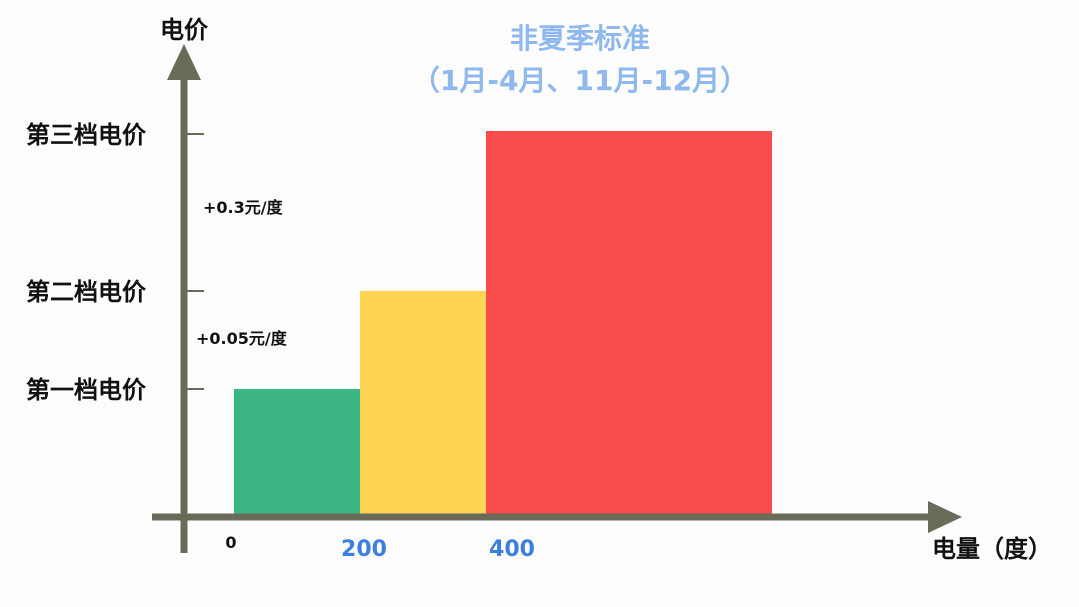  What do you see at coordinates (86, 135) in the screenshot?
I see `y-level-label: 第三档电价` at bounding box center [86, 135].